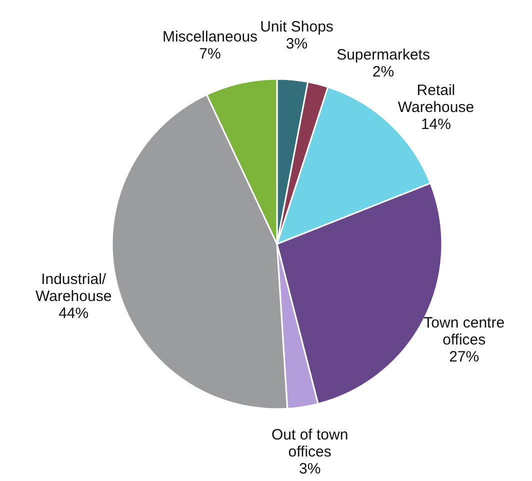 This screenshot has height=481, width=532. I want to click on slice-label: Supermarkets, so click(383, 55).